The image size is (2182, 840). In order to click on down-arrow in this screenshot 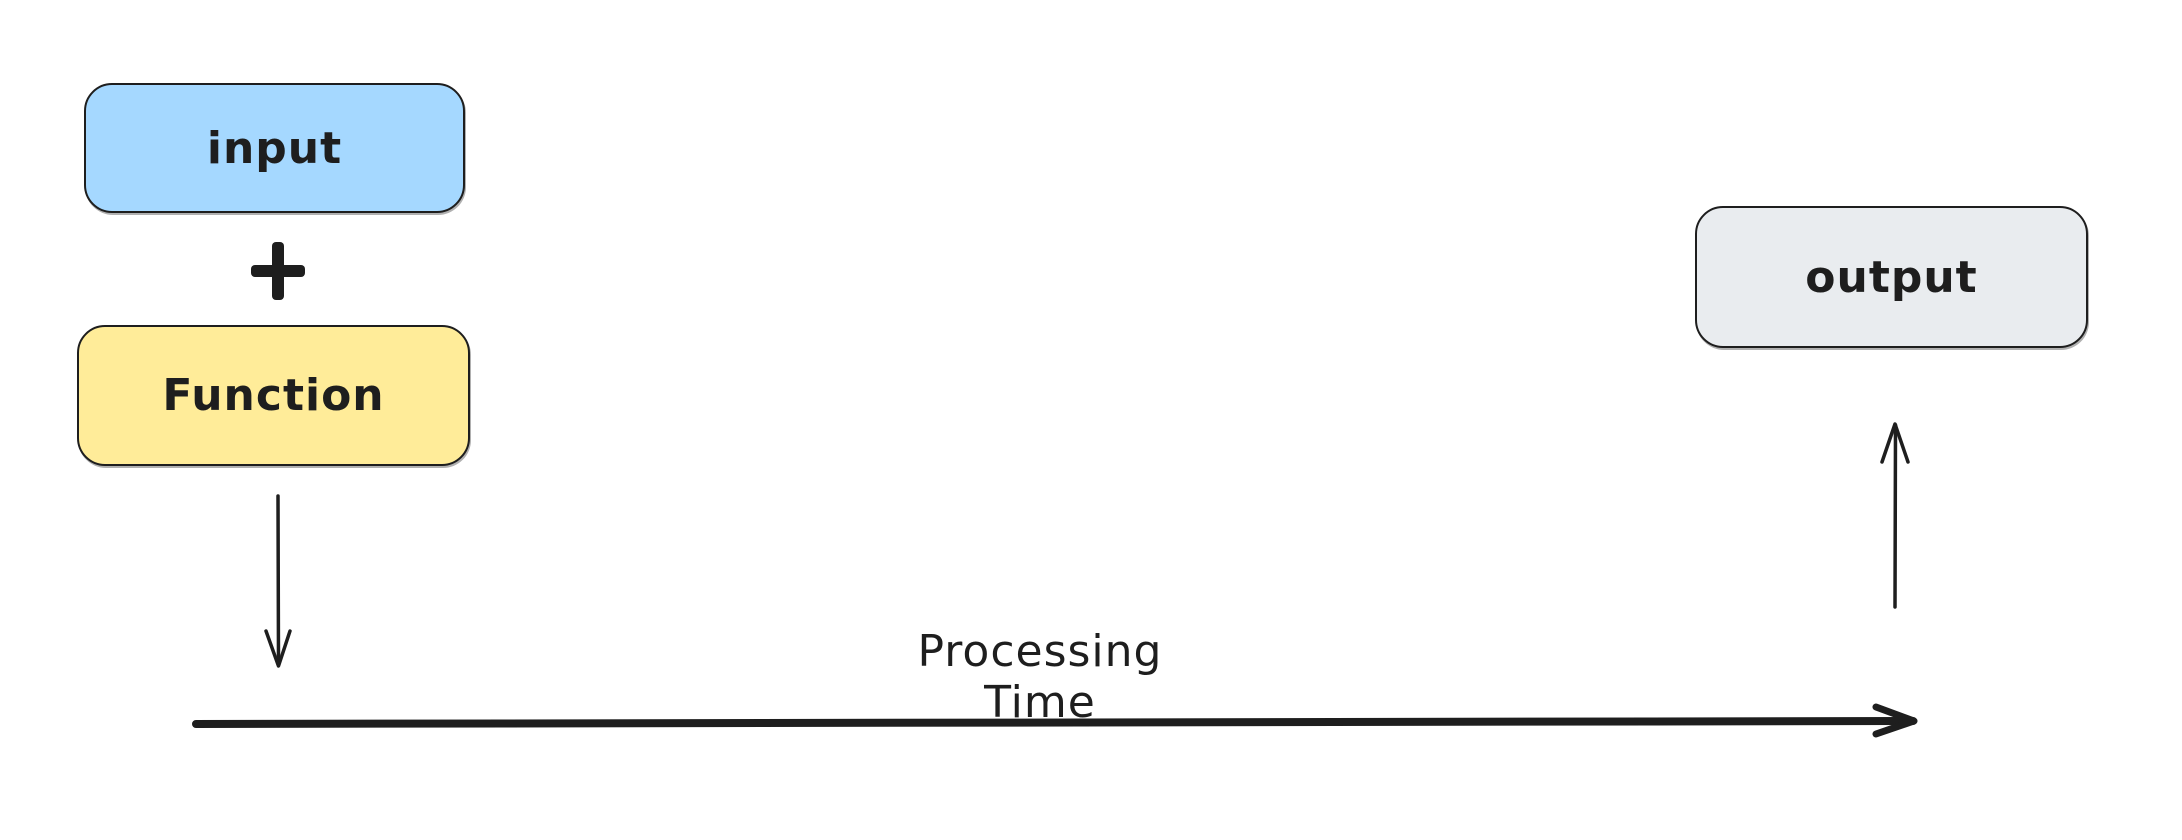, I will do `click(278, 581)`.